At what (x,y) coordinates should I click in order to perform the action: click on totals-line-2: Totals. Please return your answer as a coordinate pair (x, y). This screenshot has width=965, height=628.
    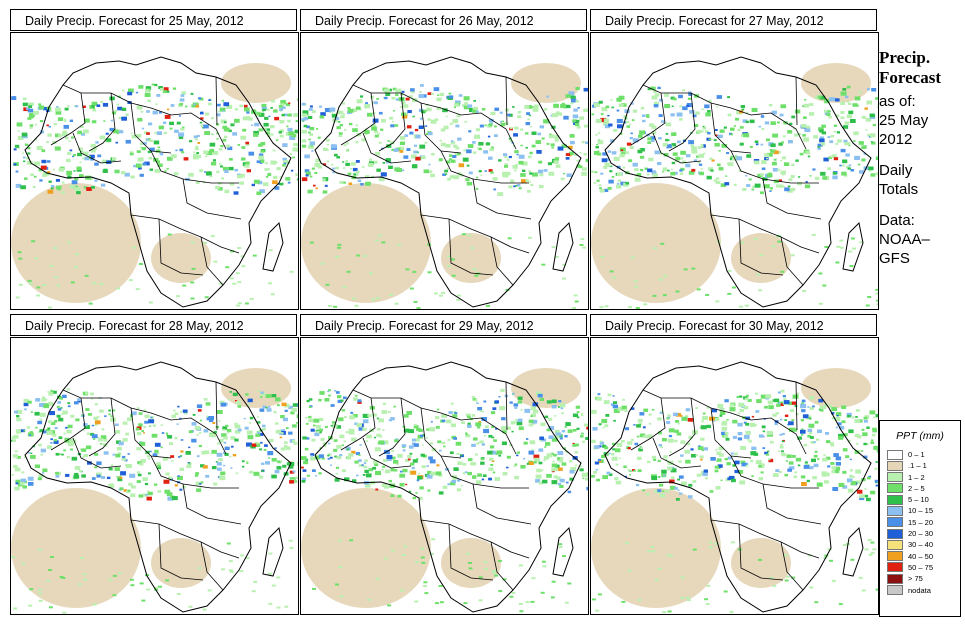
    Looking at the image, I should click on (899, 189).